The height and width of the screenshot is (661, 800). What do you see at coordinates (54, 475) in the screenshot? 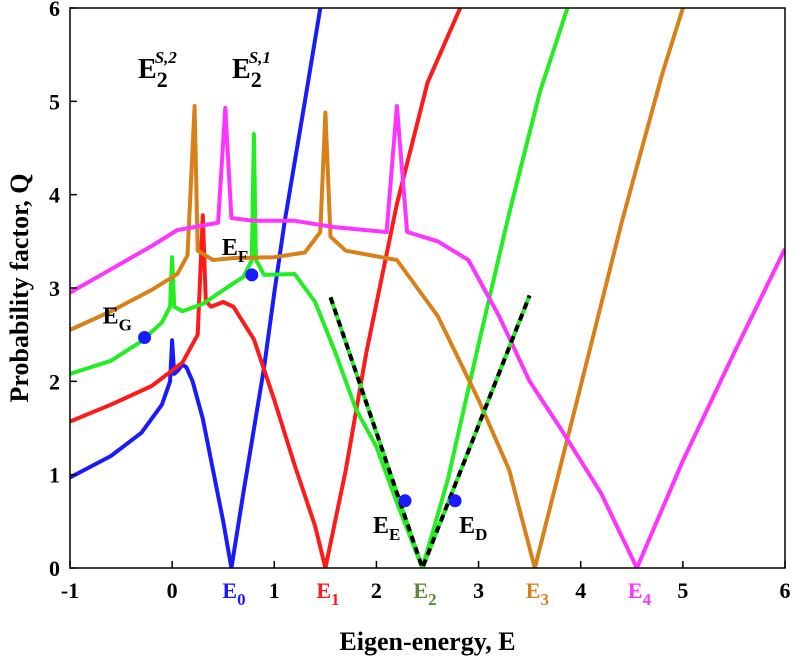
I see `y-tick-label: 1` at bounding box center [54, 475].